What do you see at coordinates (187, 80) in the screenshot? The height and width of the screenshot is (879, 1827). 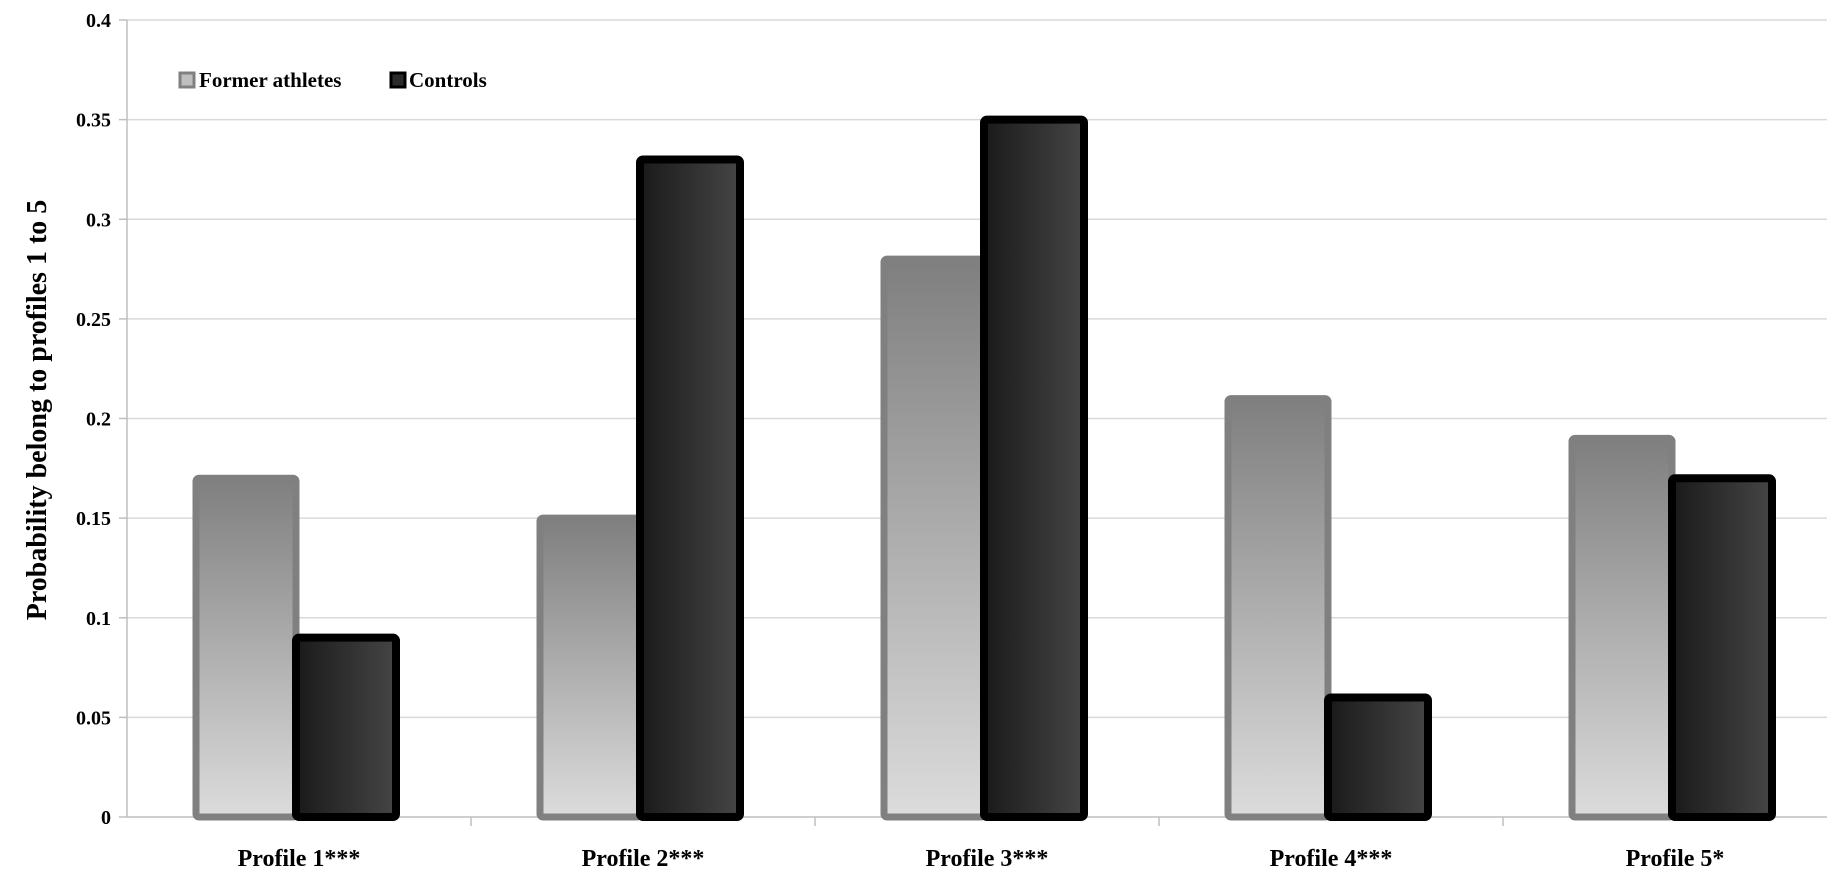 I see `legend-swatch-former-athletes` at bounding box center [187, 80].